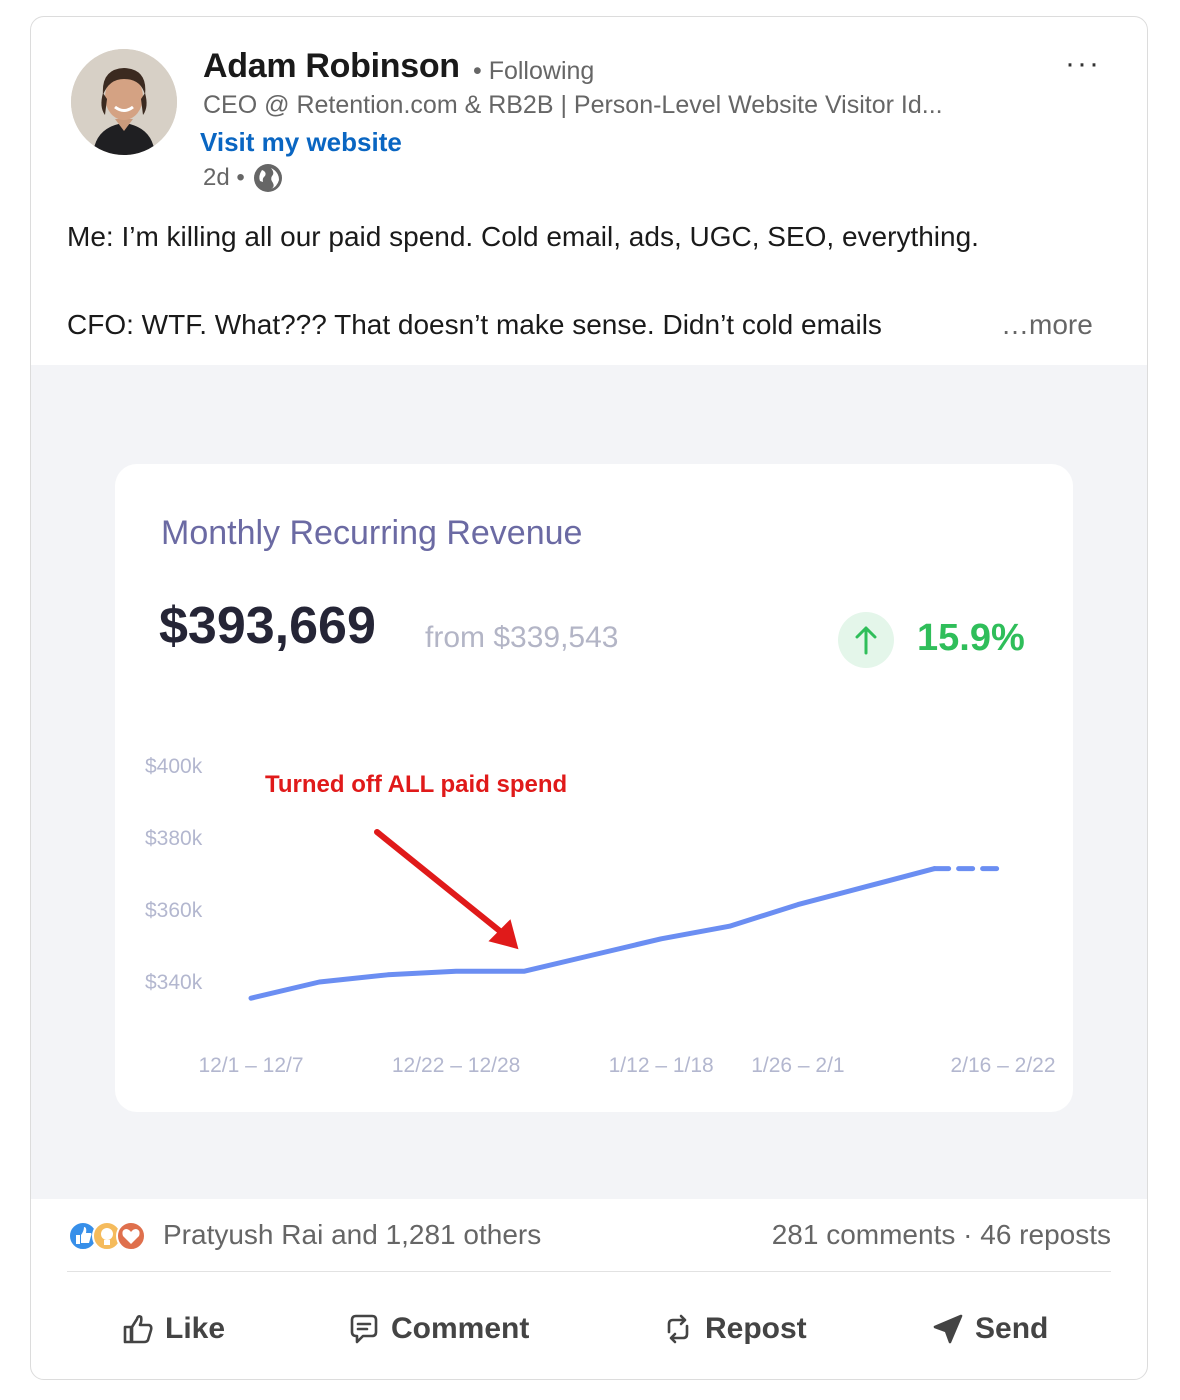 The image size is (1180, 1400). What do you see at coordinates (948, 1329) in the screenshot?
I see `send-icon` at bounding box center [948, 1329].